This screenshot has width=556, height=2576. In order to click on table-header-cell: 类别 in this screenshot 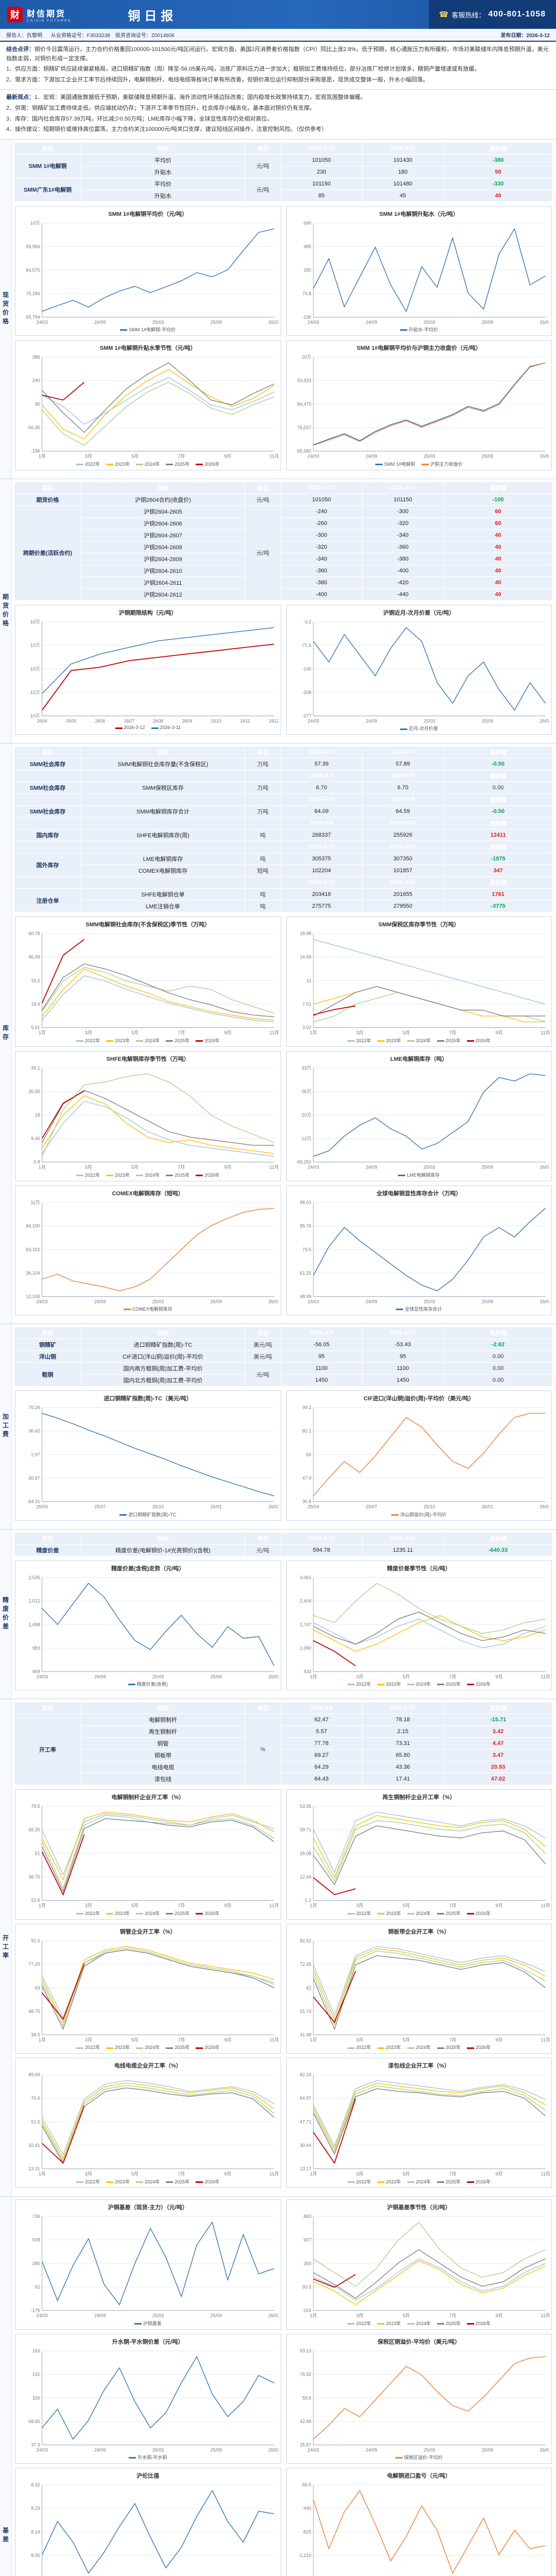, I will do `click(47, 1538)`.